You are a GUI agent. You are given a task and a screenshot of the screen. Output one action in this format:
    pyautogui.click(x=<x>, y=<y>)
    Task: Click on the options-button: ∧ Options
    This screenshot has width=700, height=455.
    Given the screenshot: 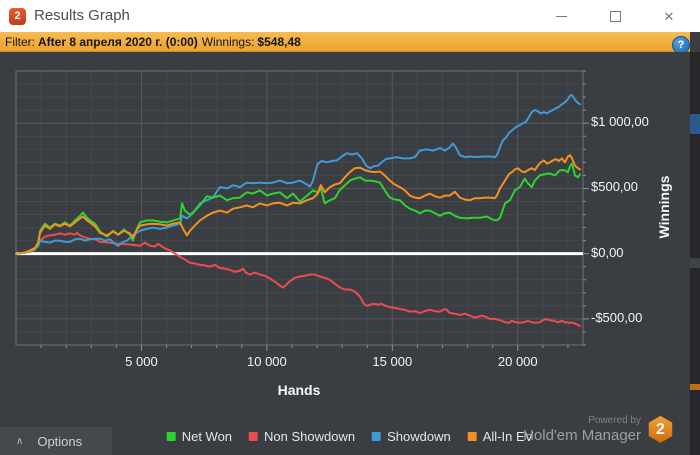 What is the action you would take?
    pyautogui.click(x=56, y=441)
    